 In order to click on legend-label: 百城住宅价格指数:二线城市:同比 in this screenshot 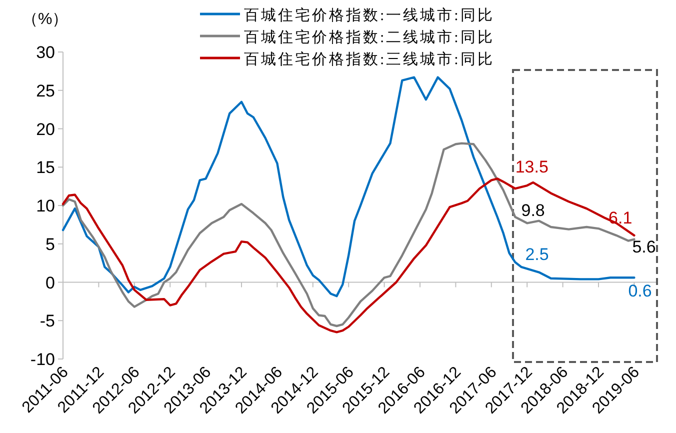, I will do `click(369, 37)`.